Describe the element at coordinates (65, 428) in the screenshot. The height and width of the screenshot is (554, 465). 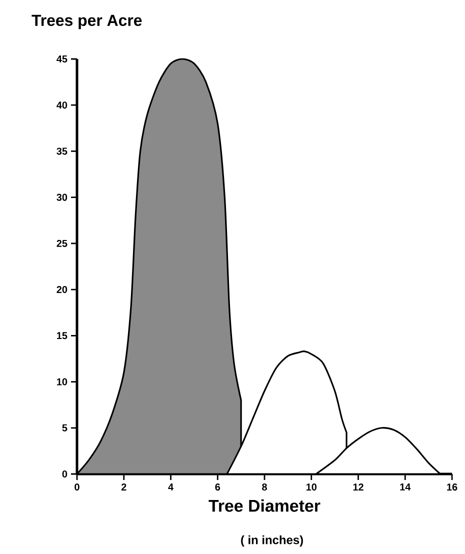
I see `y-tick-label: 5` at that location.